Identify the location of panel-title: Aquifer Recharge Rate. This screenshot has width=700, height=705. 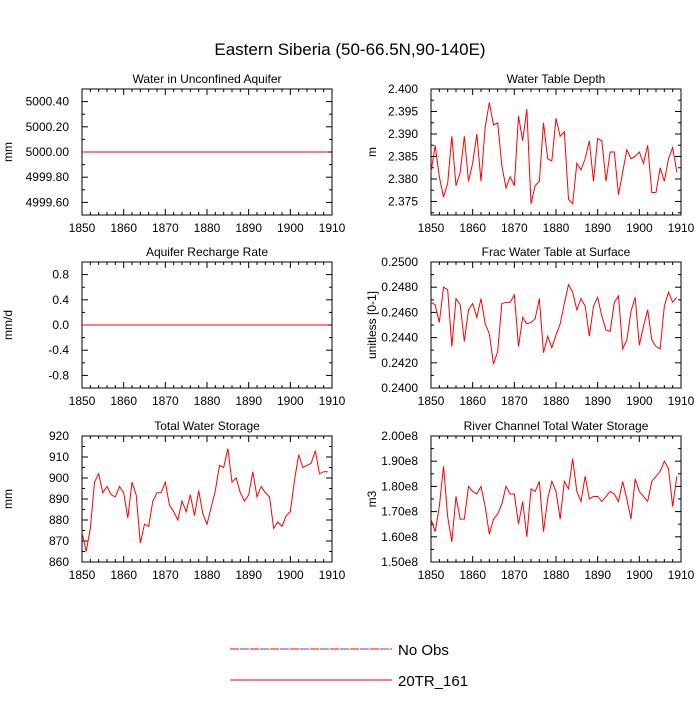
(207, 252).